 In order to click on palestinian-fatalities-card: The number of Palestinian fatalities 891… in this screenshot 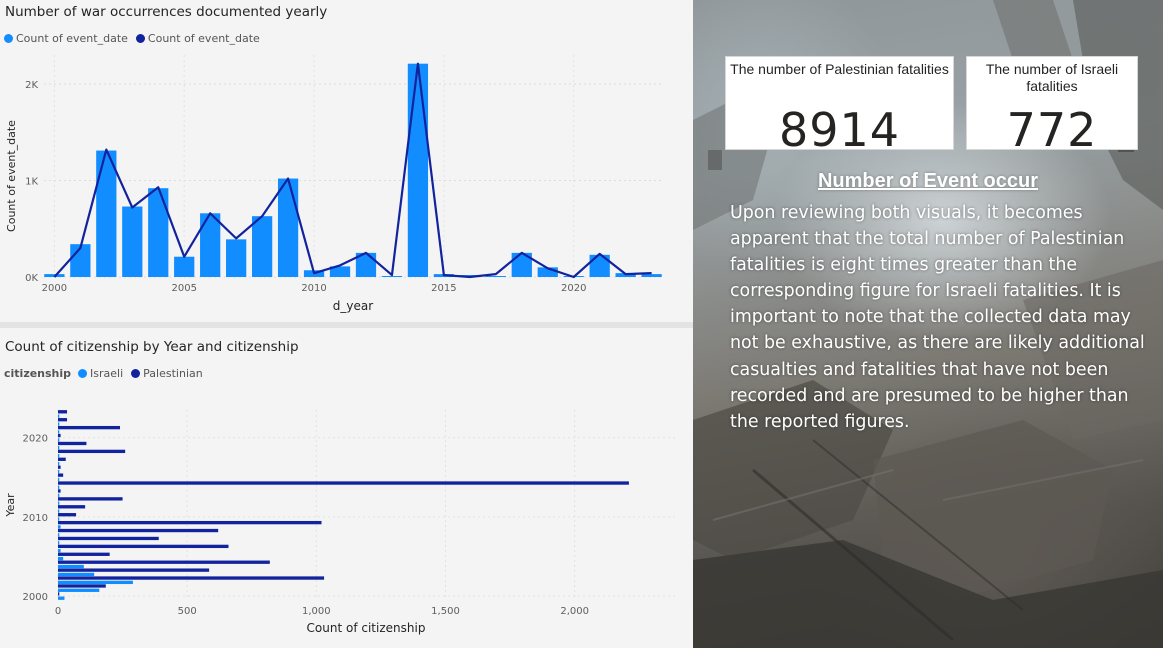, I will do `click(839, 106)`.